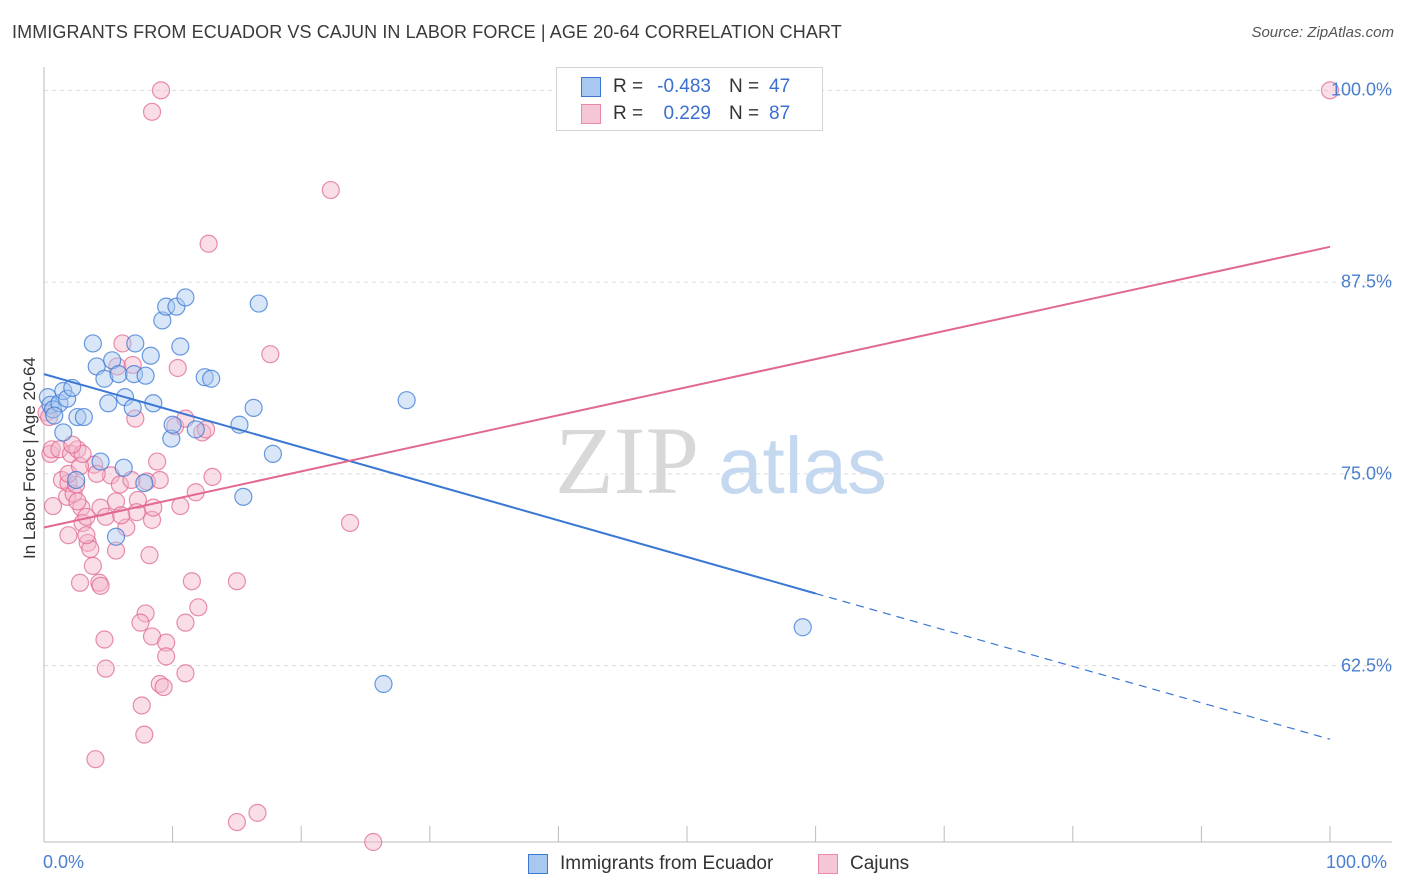 Image resolution: width=1406 pixels, height=892 pixels. I want to click on ecuador-trend-line, so click(429, 484).